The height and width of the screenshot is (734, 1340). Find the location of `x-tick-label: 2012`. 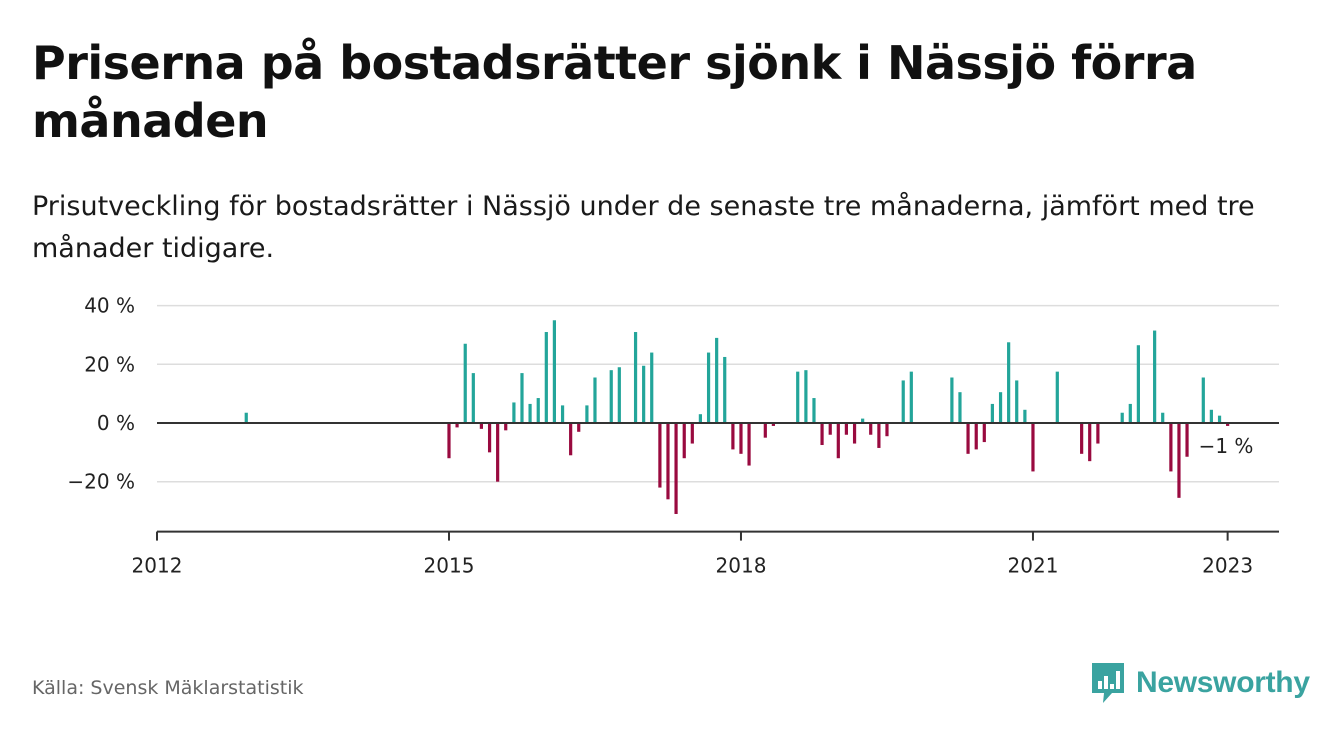

x-tick-label: 2012 is located at coordinates (157, 566).